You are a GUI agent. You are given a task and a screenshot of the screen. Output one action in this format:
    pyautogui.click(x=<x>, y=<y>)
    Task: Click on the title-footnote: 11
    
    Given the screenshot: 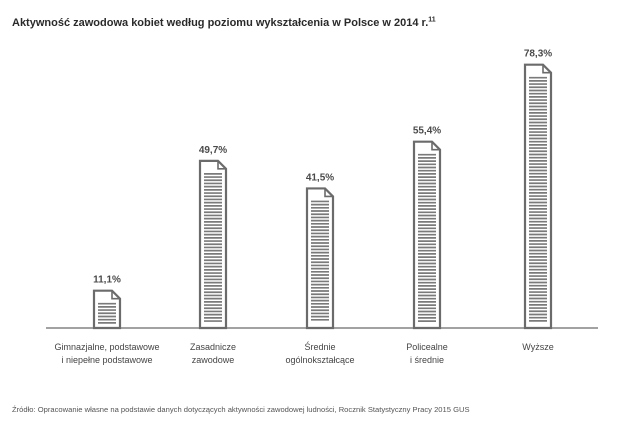 What is the action you would take?
    pyautogui.click(x=432, y=20)
    